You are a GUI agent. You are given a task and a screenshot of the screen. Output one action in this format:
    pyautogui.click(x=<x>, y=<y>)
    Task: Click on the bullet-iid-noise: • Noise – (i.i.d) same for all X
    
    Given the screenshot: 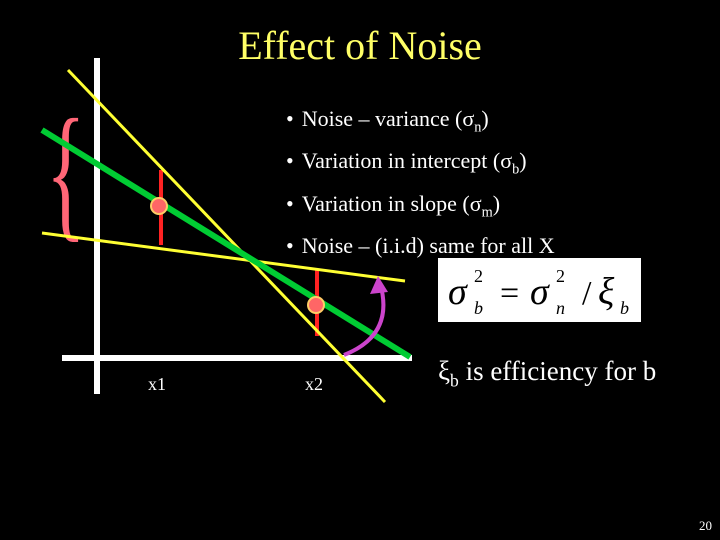 What is the action you would take?
    pyautogui.click(x=420, y=246)
    